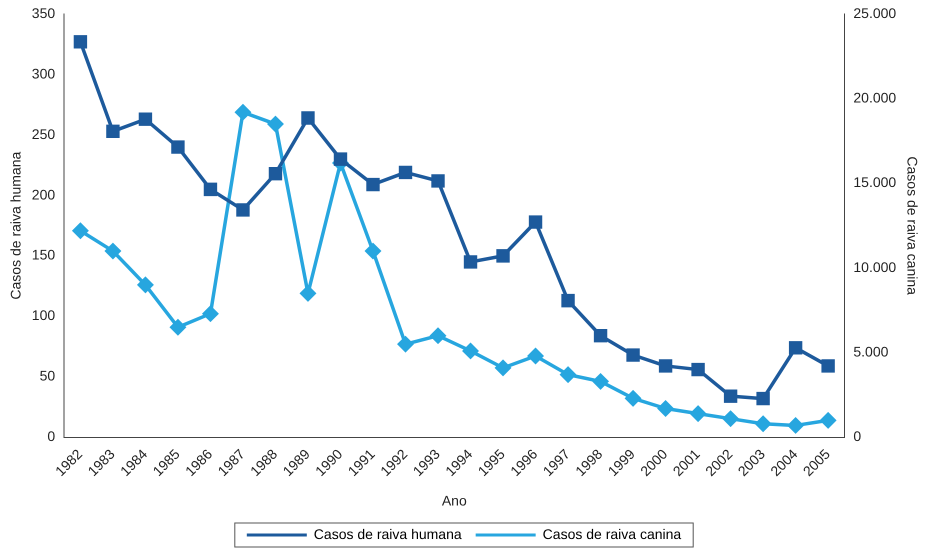  What do you see at coordinates (857, 436) in the screenshot?
I see `y2-tick-label: 0` at bounding box center [857, 436].